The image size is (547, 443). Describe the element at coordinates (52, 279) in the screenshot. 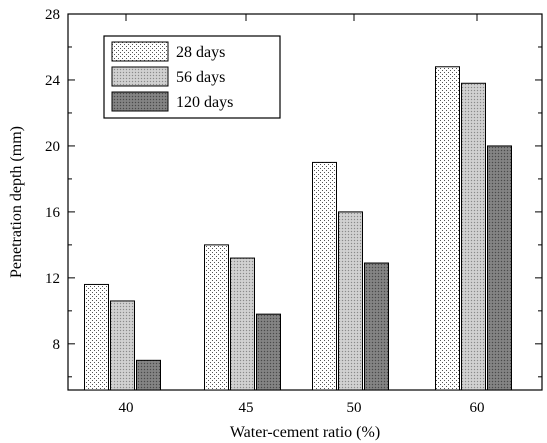

I see `y-tick-label: 12` at that location.